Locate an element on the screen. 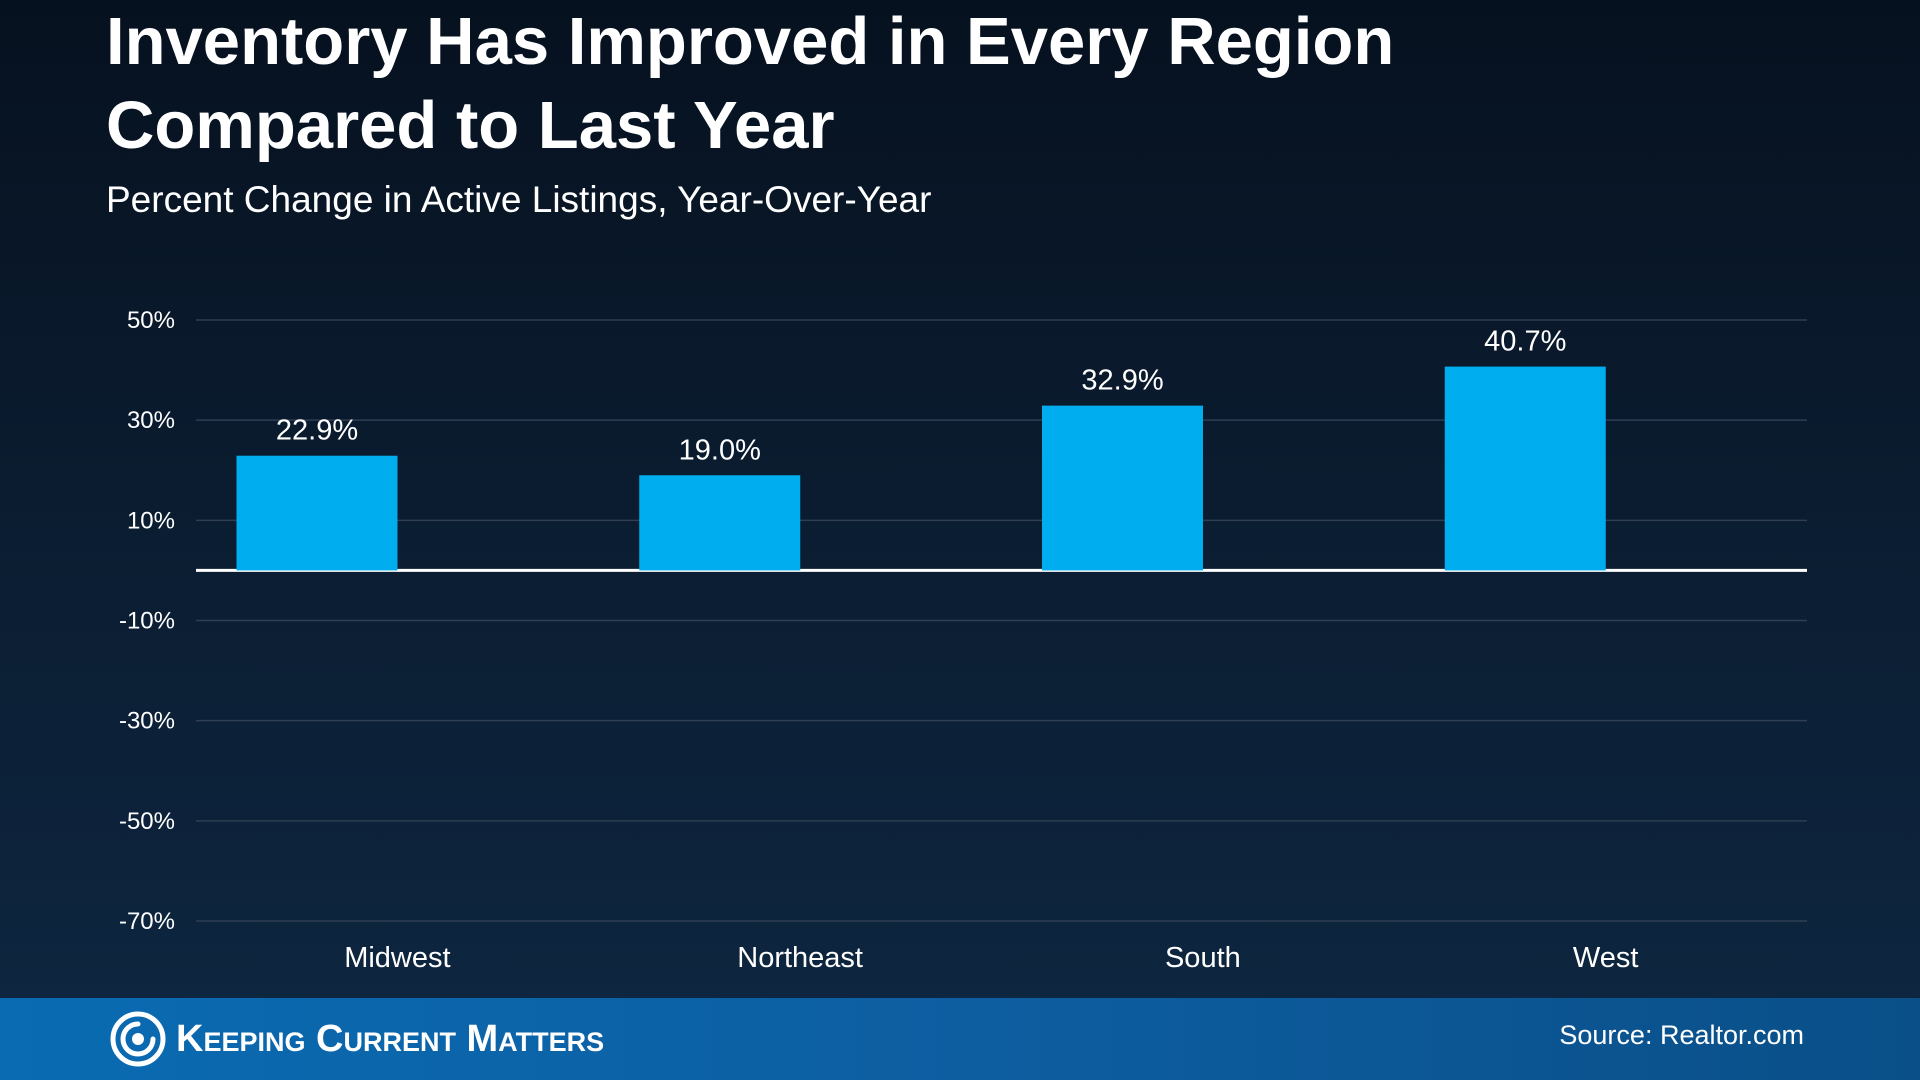 This screenshot has height=1080, width=1920. data-label: 40.7% is located at coordinates (1525, 342).